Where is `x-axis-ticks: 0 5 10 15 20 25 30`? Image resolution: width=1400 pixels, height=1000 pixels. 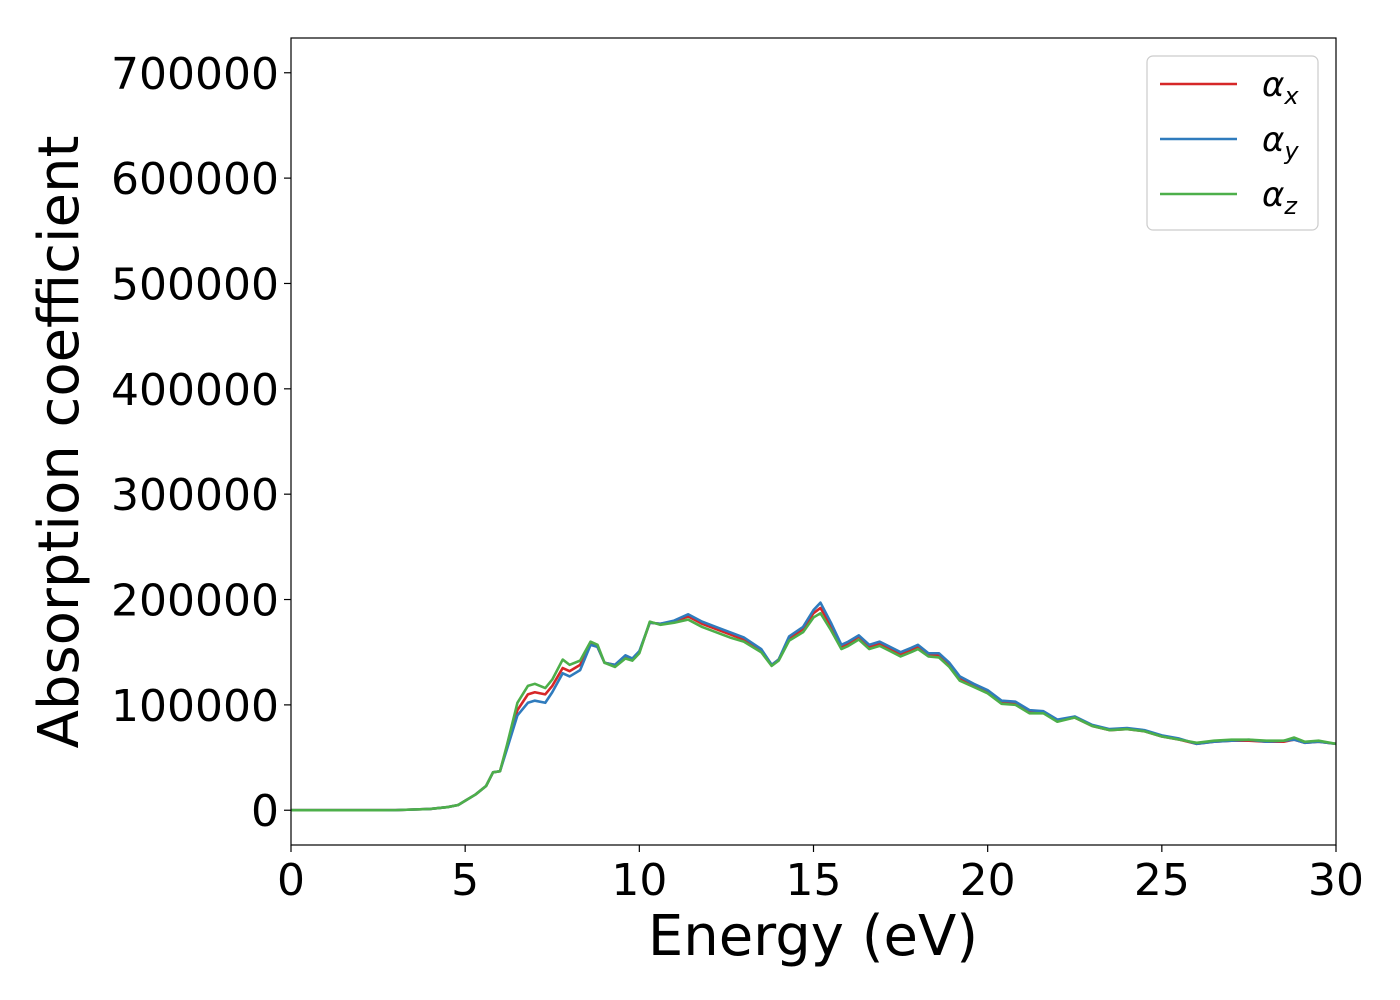
x-axis-ticks: 0 5 10 15 20 25 30 is located at coordinates (820, 875).